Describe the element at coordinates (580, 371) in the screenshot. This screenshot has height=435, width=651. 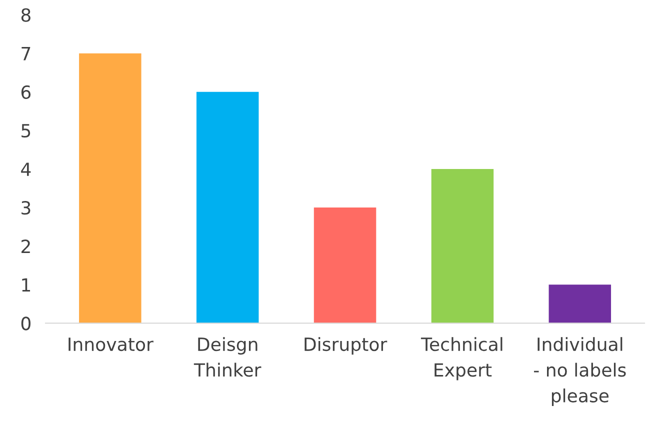
I see `x-tick-label: Individual - no labels please` at that location.